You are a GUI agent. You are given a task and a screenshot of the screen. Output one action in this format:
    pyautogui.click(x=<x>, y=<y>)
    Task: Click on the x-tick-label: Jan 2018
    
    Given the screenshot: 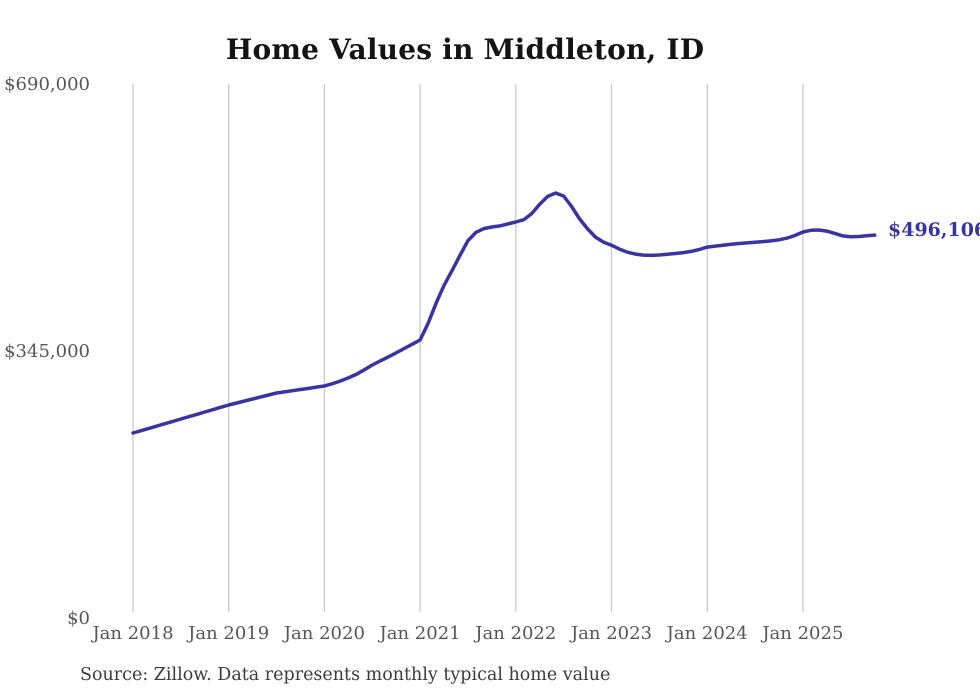 What is the action you would take?
    pyautogui.click(x=133, y=633)
    